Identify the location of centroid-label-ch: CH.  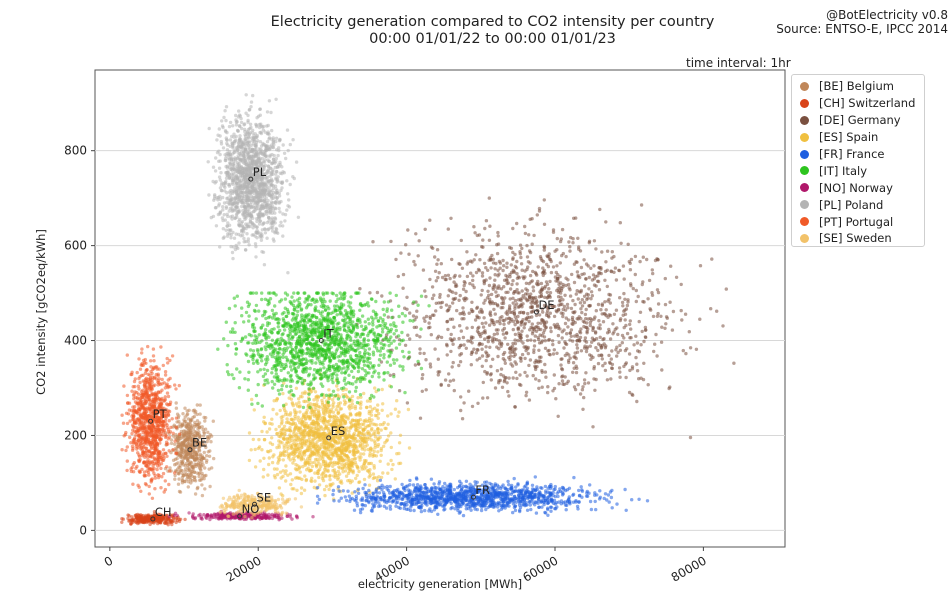
(163, 512).